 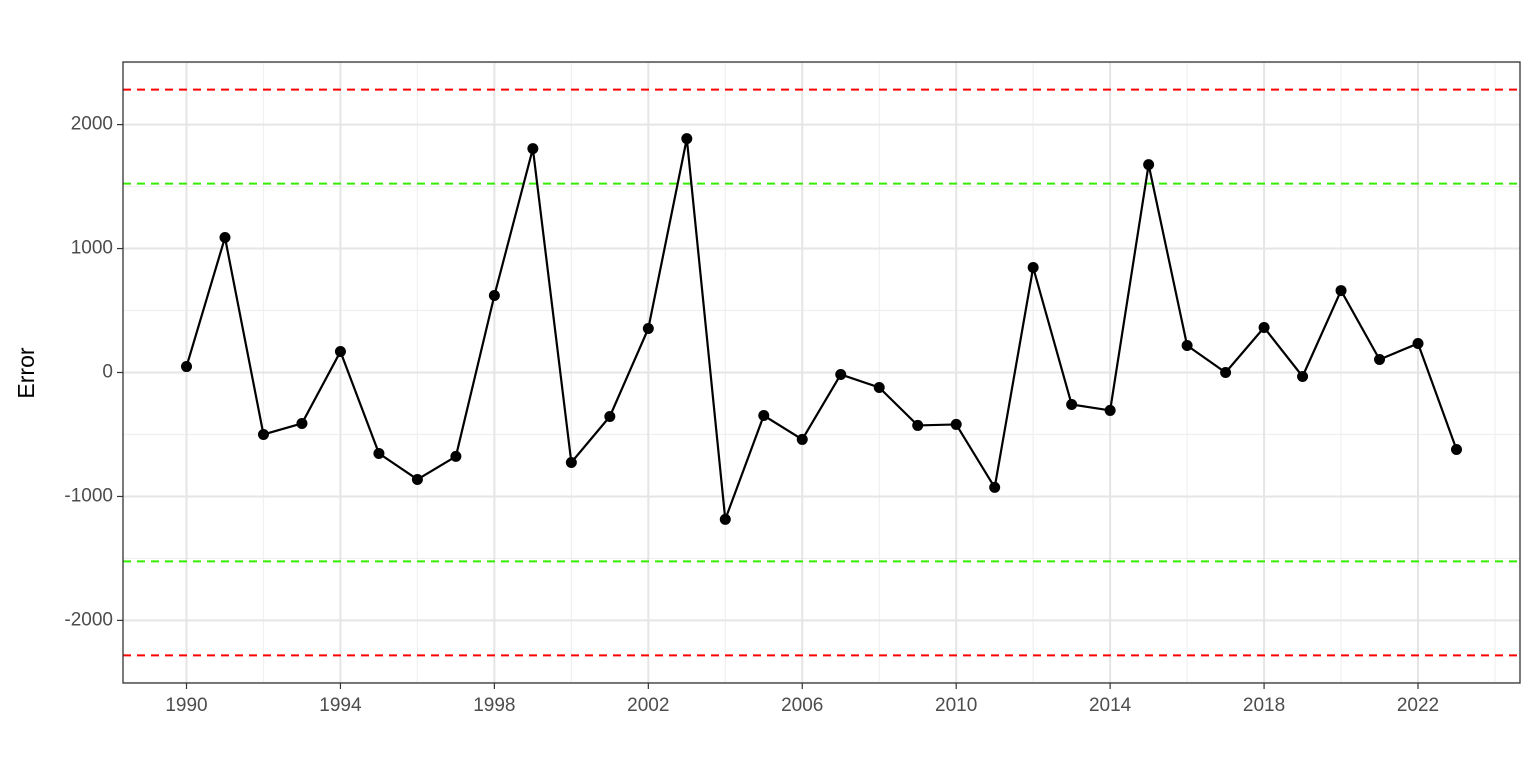 What do you see at coordinates (26, 372) in the screenshot?
I see `y-axis-label: Error` at bounding box center [26, 372].